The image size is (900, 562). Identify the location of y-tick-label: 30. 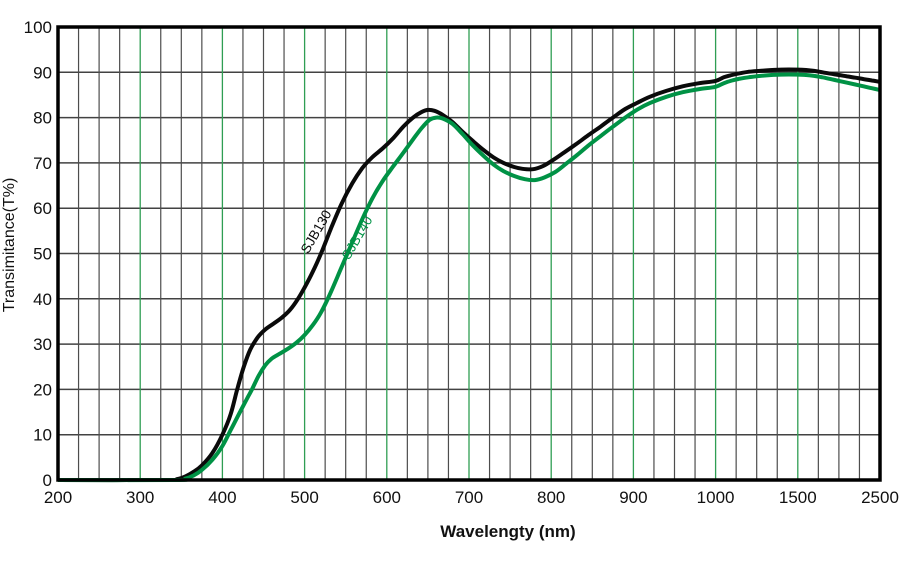
(42, 344).